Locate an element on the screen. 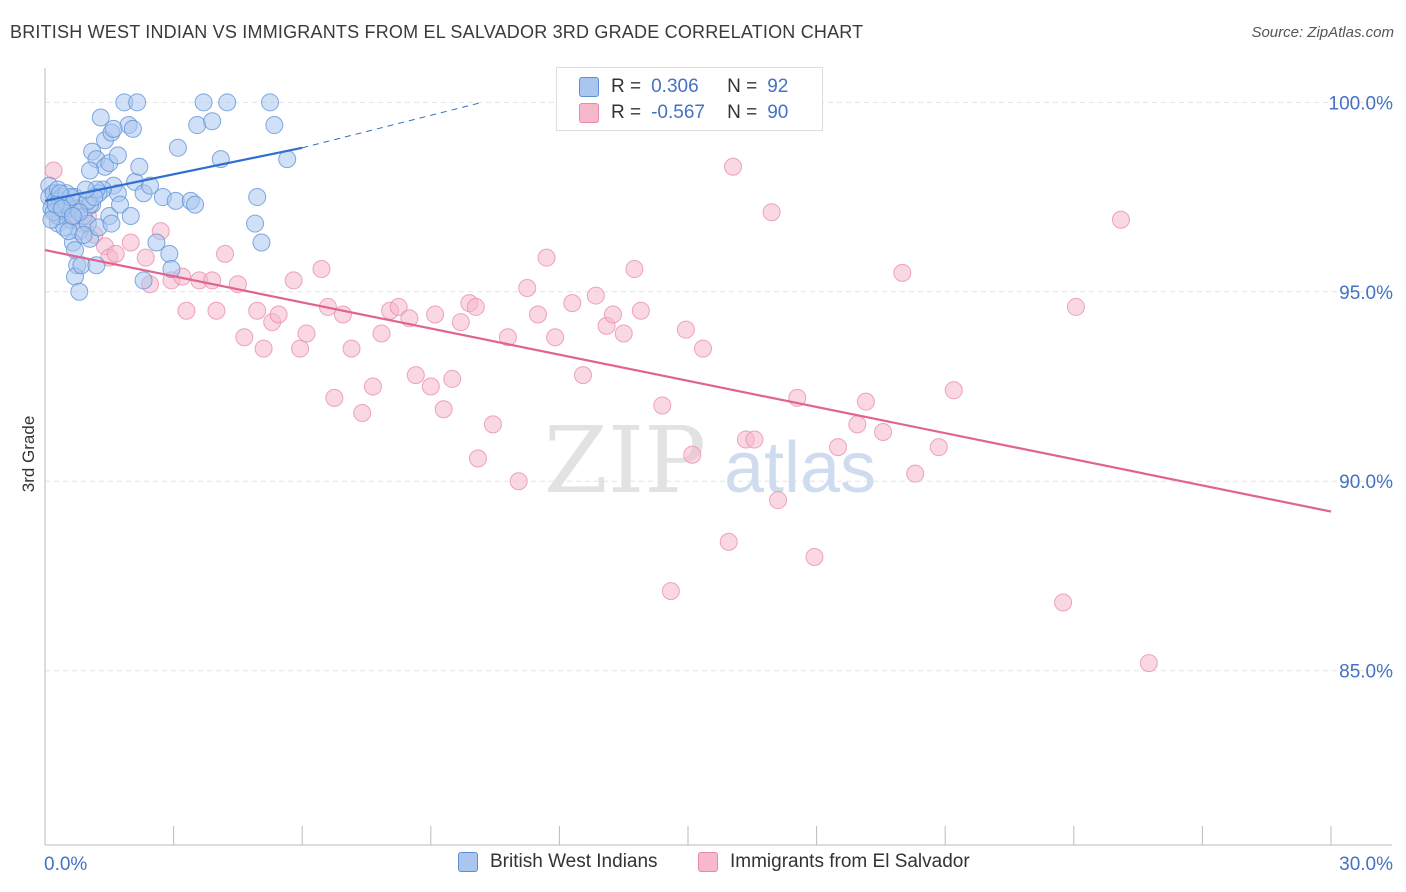 This screenshot has width=1406, height=892. watermark: ZIP atlas is located at coordinates (710, 460).